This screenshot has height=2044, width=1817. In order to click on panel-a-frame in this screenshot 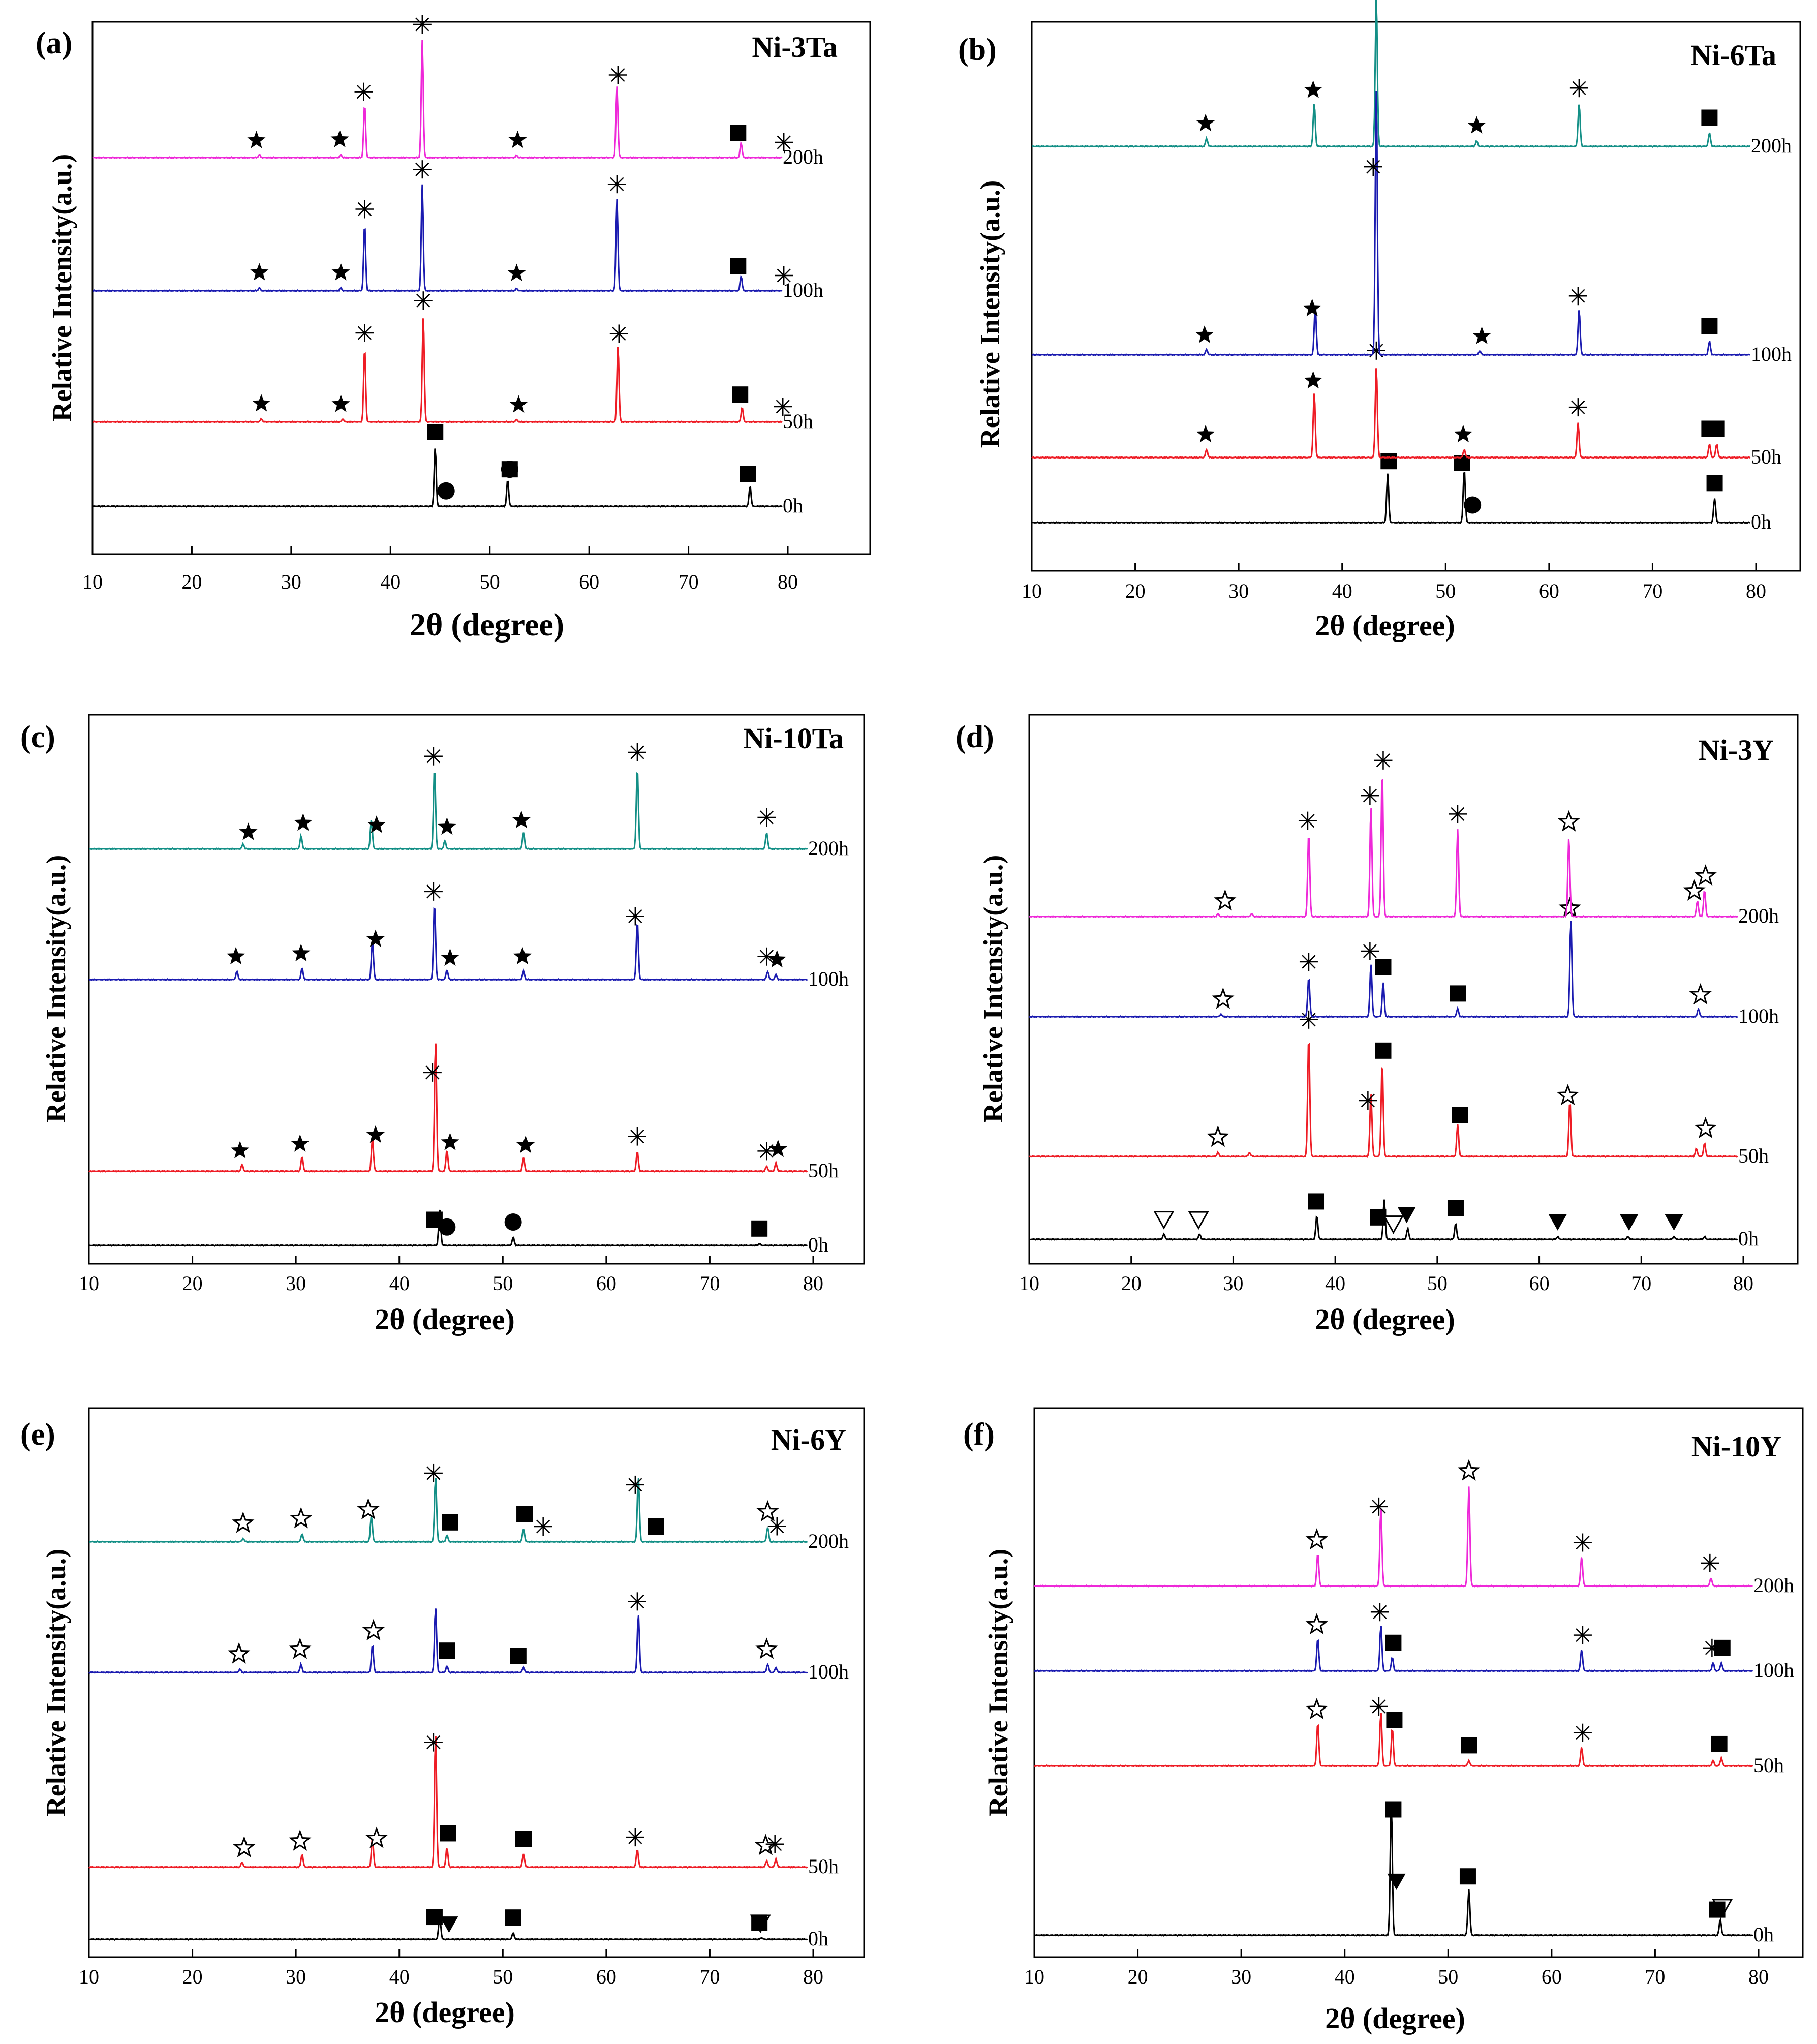, I will do `click(481, 288)`.